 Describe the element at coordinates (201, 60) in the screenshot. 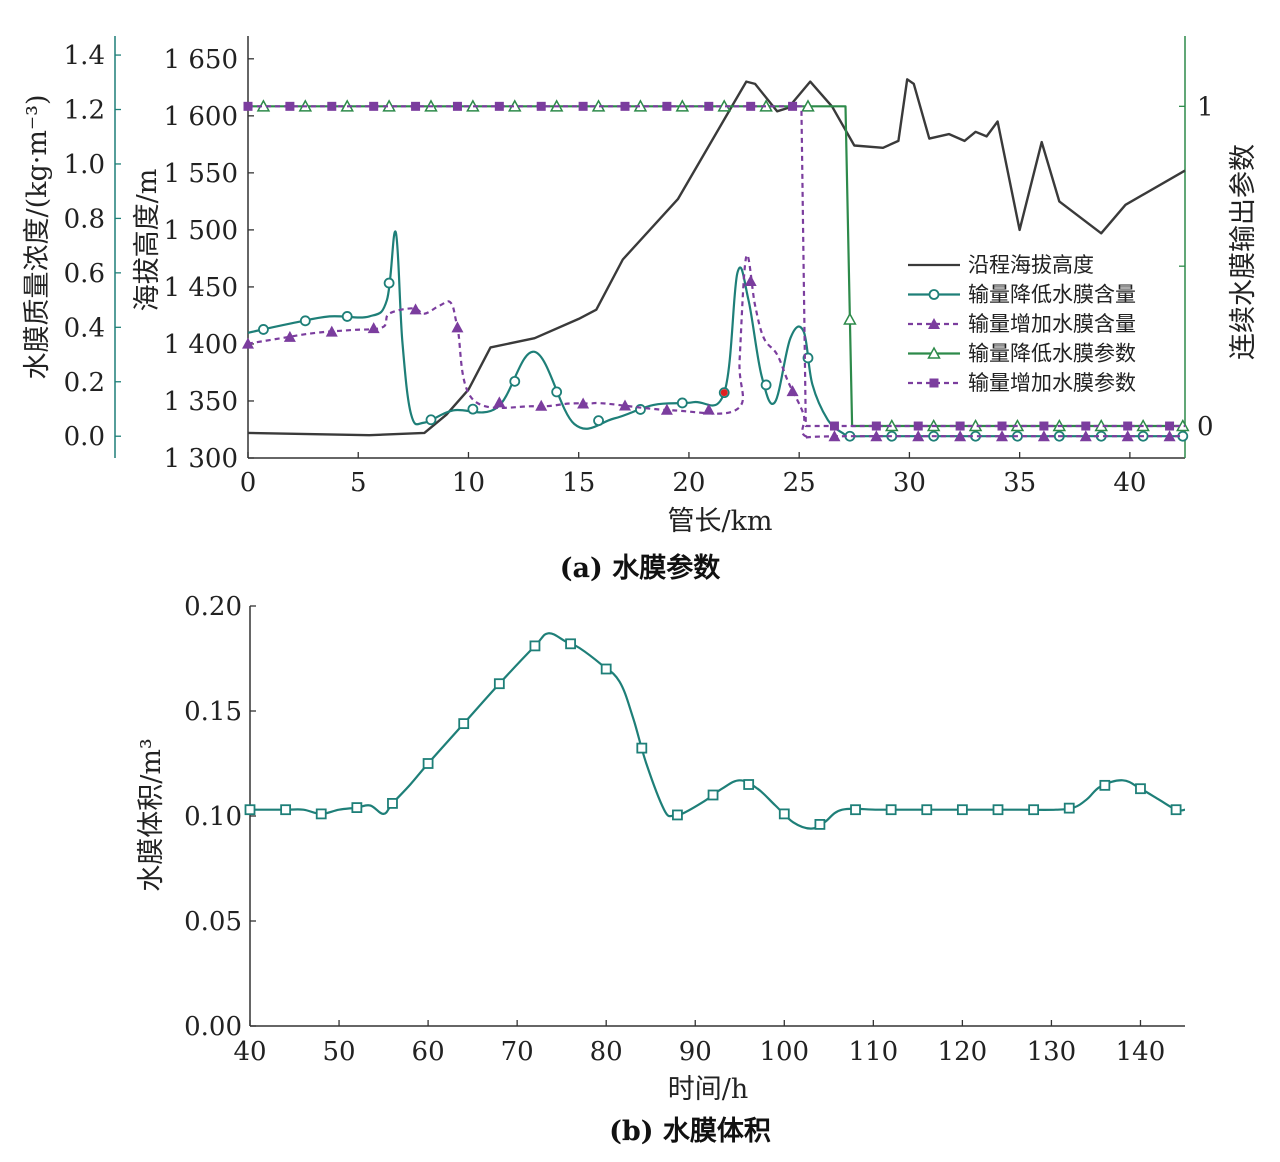

I see `elevation-tick-label: 1 650` at that location.